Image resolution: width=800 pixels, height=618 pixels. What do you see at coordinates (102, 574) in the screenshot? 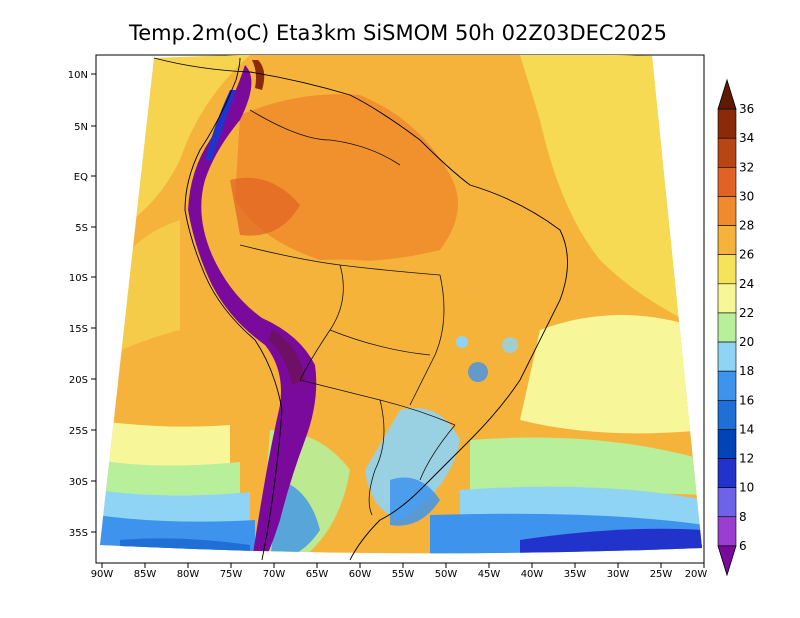
I see `lon-tick-label: 90W` at bounding box center [102, 574].